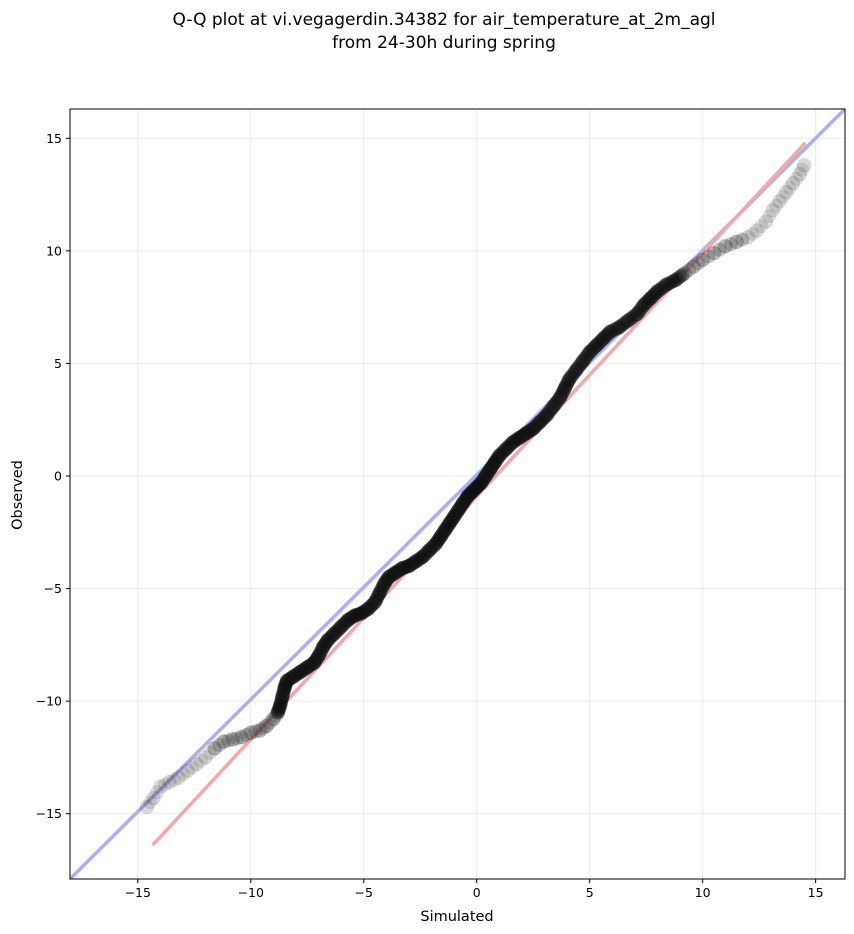 The width and height of the screenshot is (854, 934). Describe the element at coordinates (53, 588) in the screenshot. I see `y-tick-label: −5` at that location.